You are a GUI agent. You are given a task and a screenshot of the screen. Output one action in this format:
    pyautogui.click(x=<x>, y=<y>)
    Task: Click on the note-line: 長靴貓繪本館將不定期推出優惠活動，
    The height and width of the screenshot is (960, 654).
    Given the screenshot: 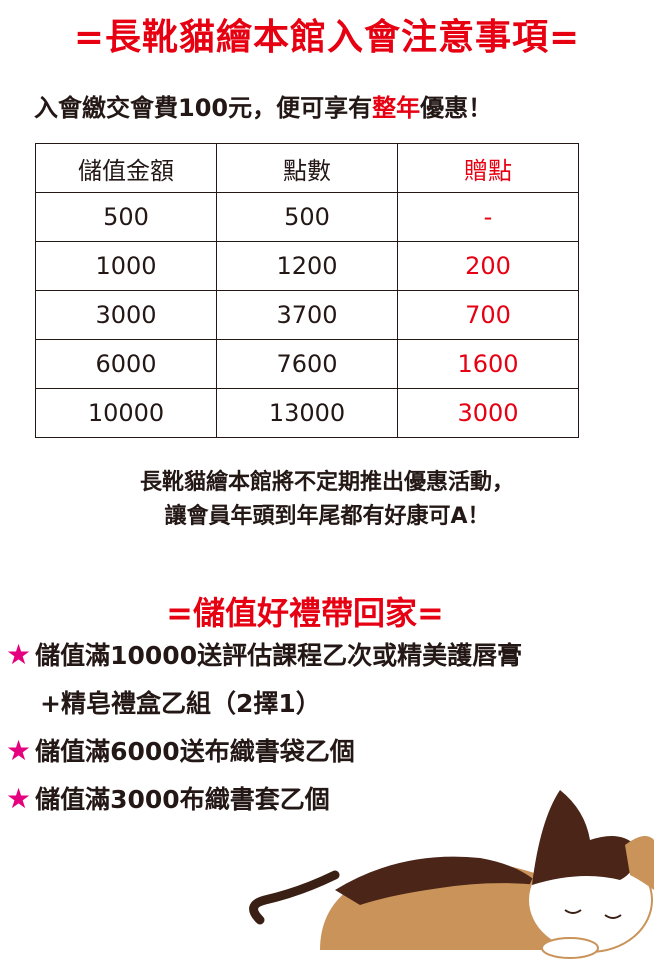 What is the action you would take?
    pyautogui.click(x=326, y=482)
    